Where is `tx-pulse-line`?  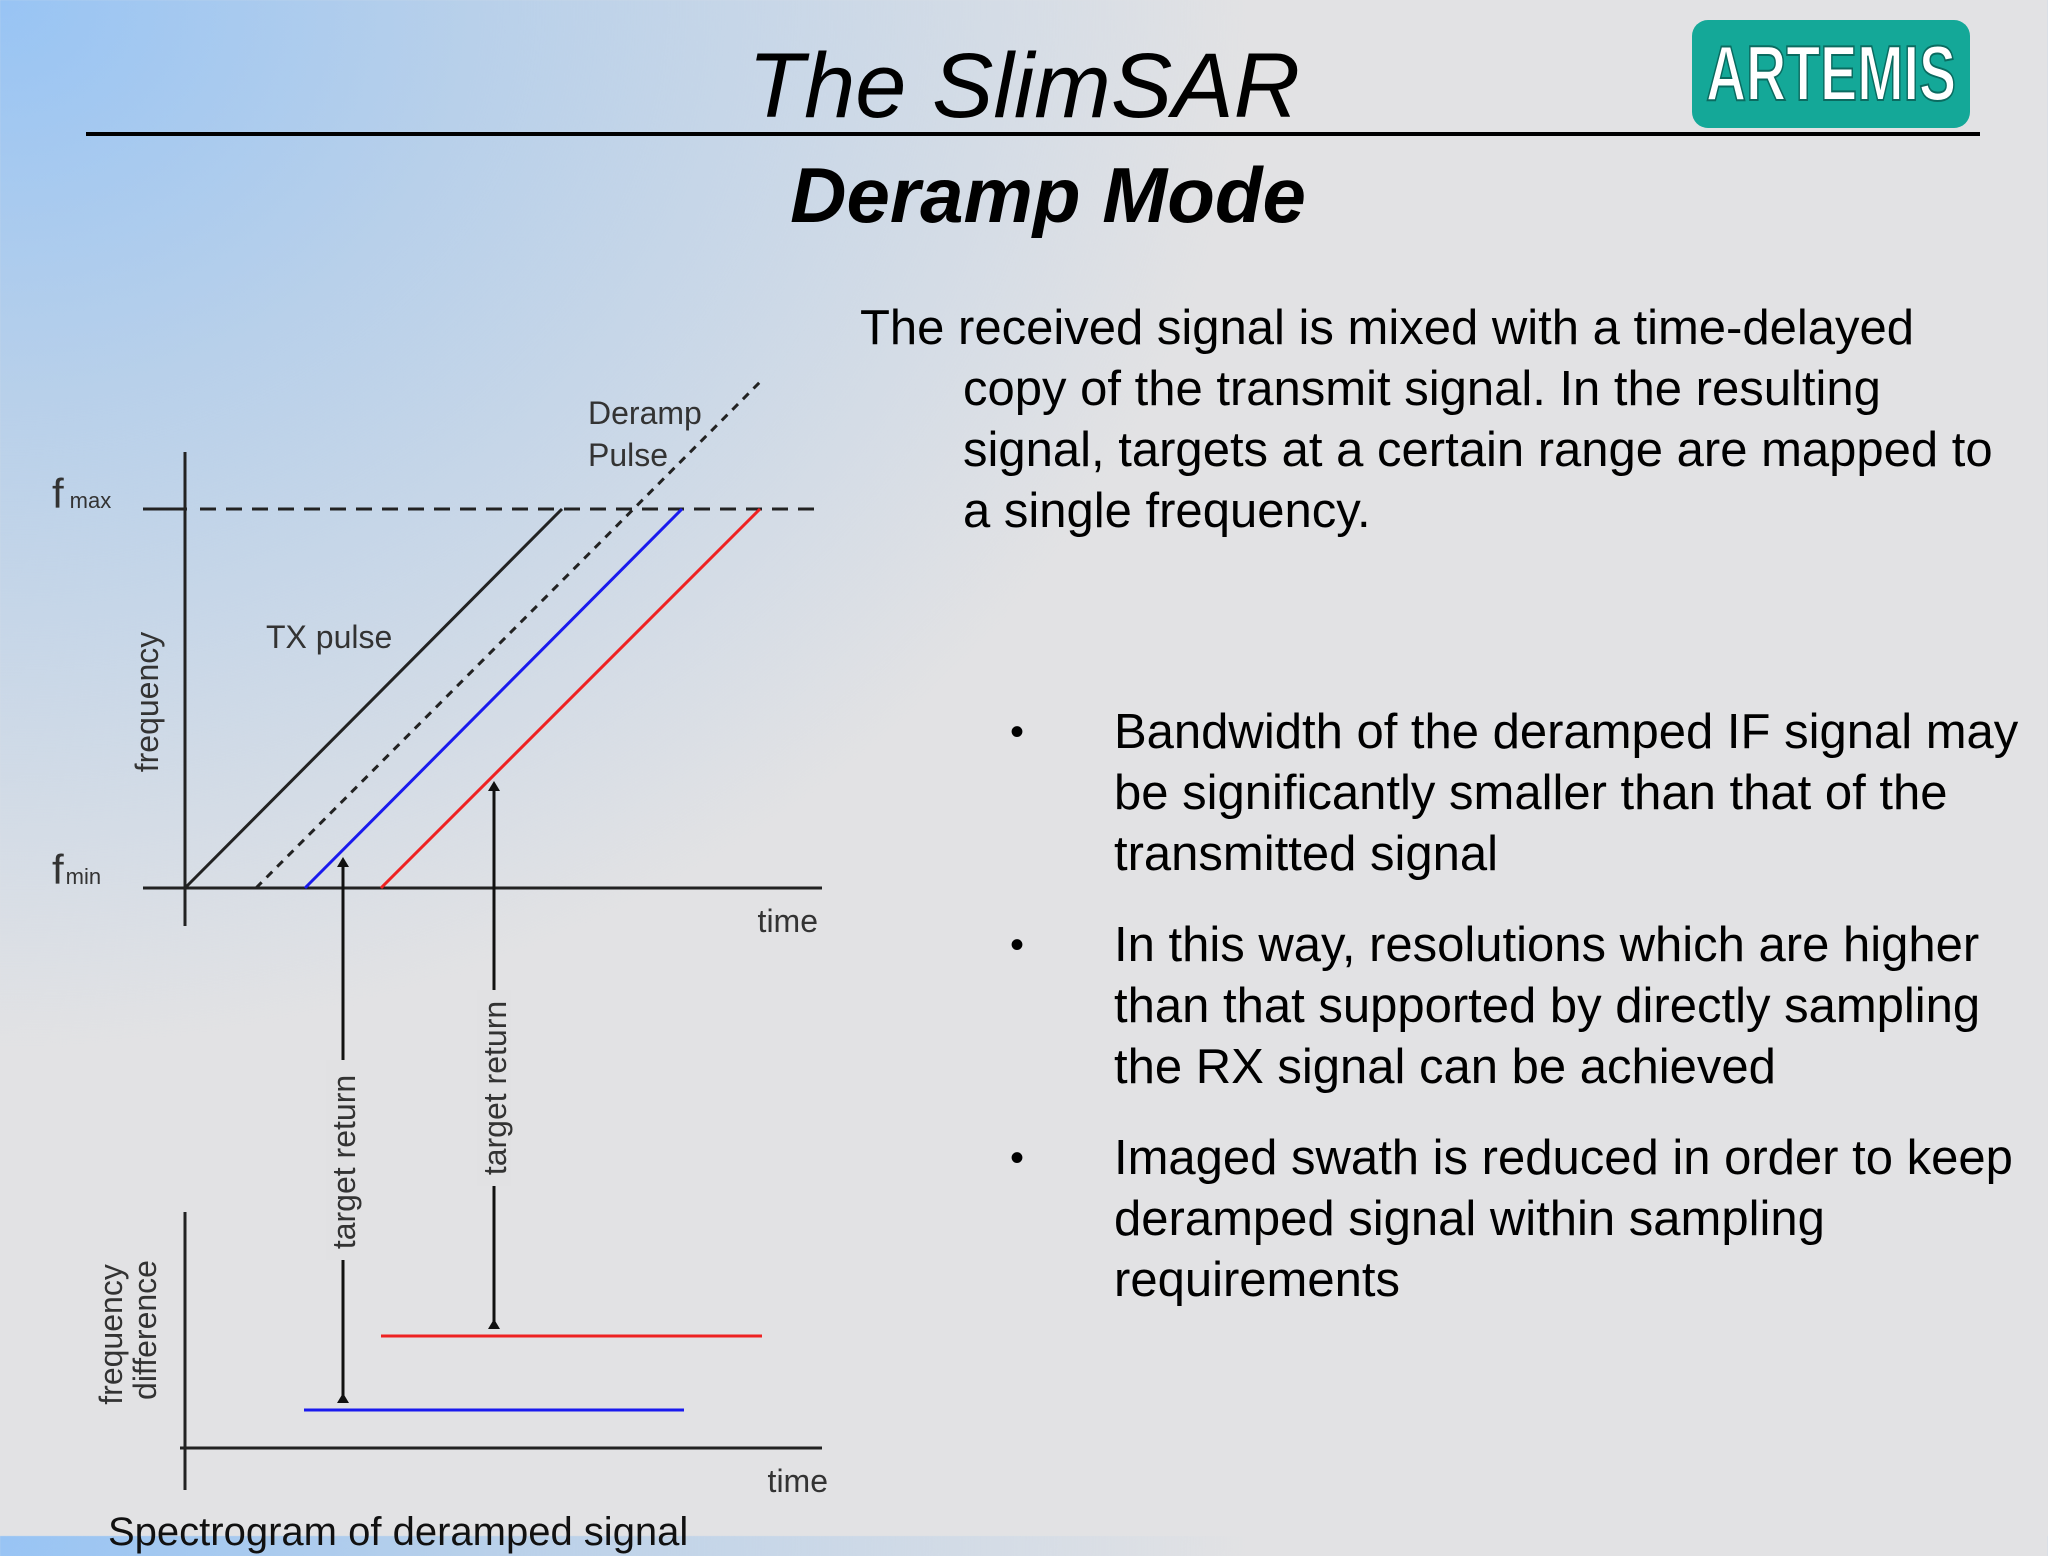 tx-pulse-line is located at coordinates (373, 698).